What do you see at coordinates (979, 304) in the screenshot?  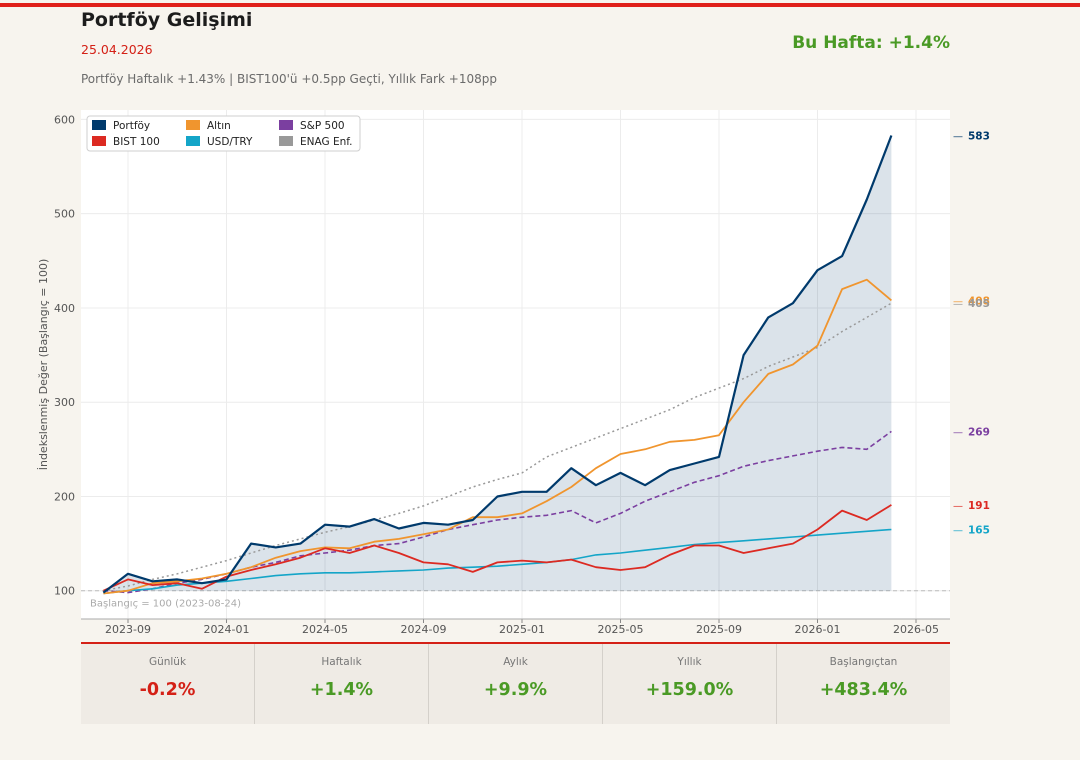 I see `end-label-value: 405` at bounding box center [979, 304].